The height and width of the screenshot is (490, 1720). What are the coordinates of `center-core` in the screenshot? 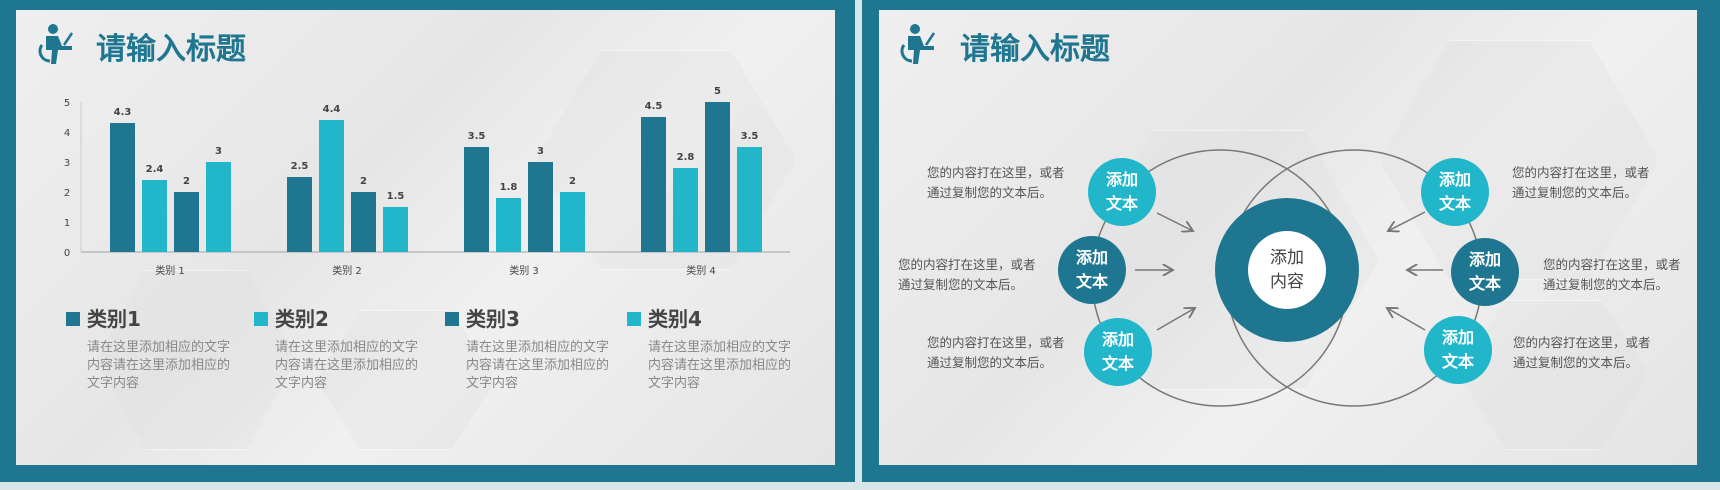 It's located at (1287, 270).